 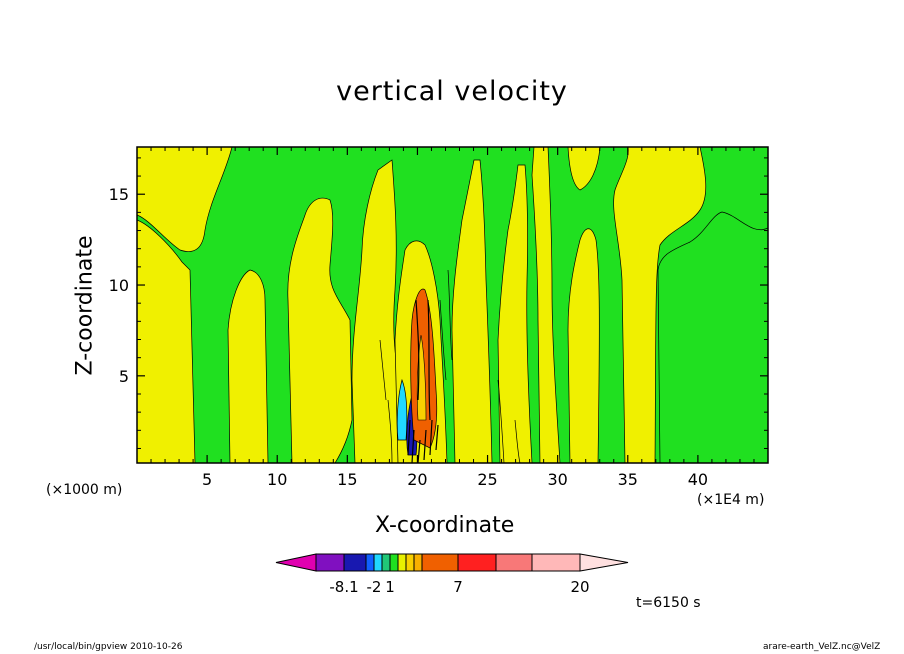 What do you see at coordinates (731, 500) in the screenshot?
I see `x-scale-label: (×1E4 m)` at bounding box center [731, 500].